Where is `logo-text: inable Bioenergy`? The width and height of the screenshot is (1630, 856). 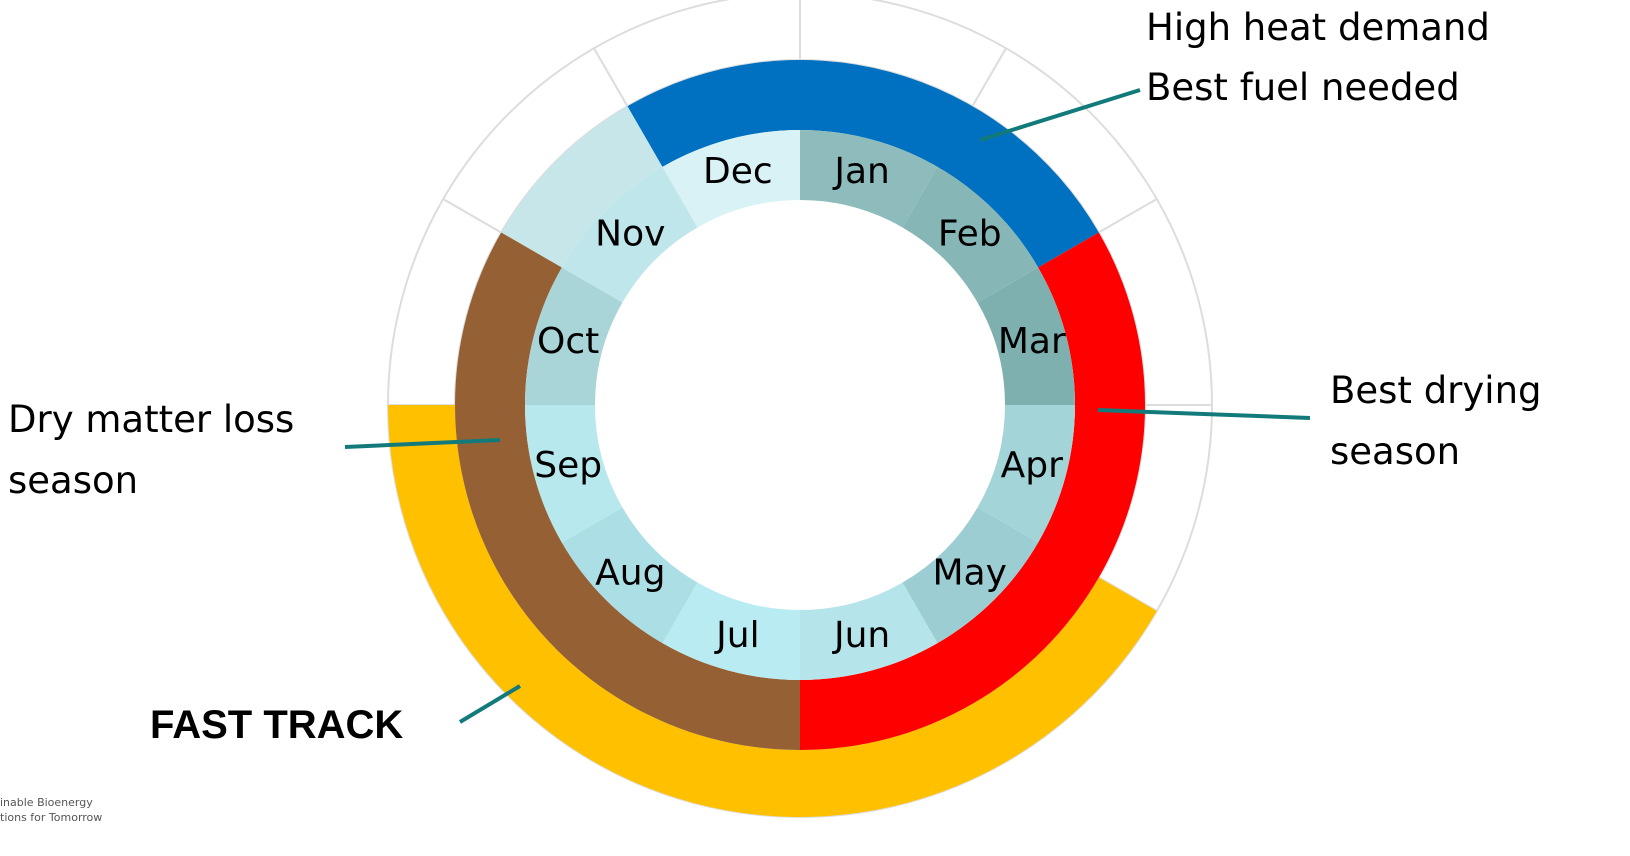
logo-text: inable Bioenergy is located at coordinates (46, 802).